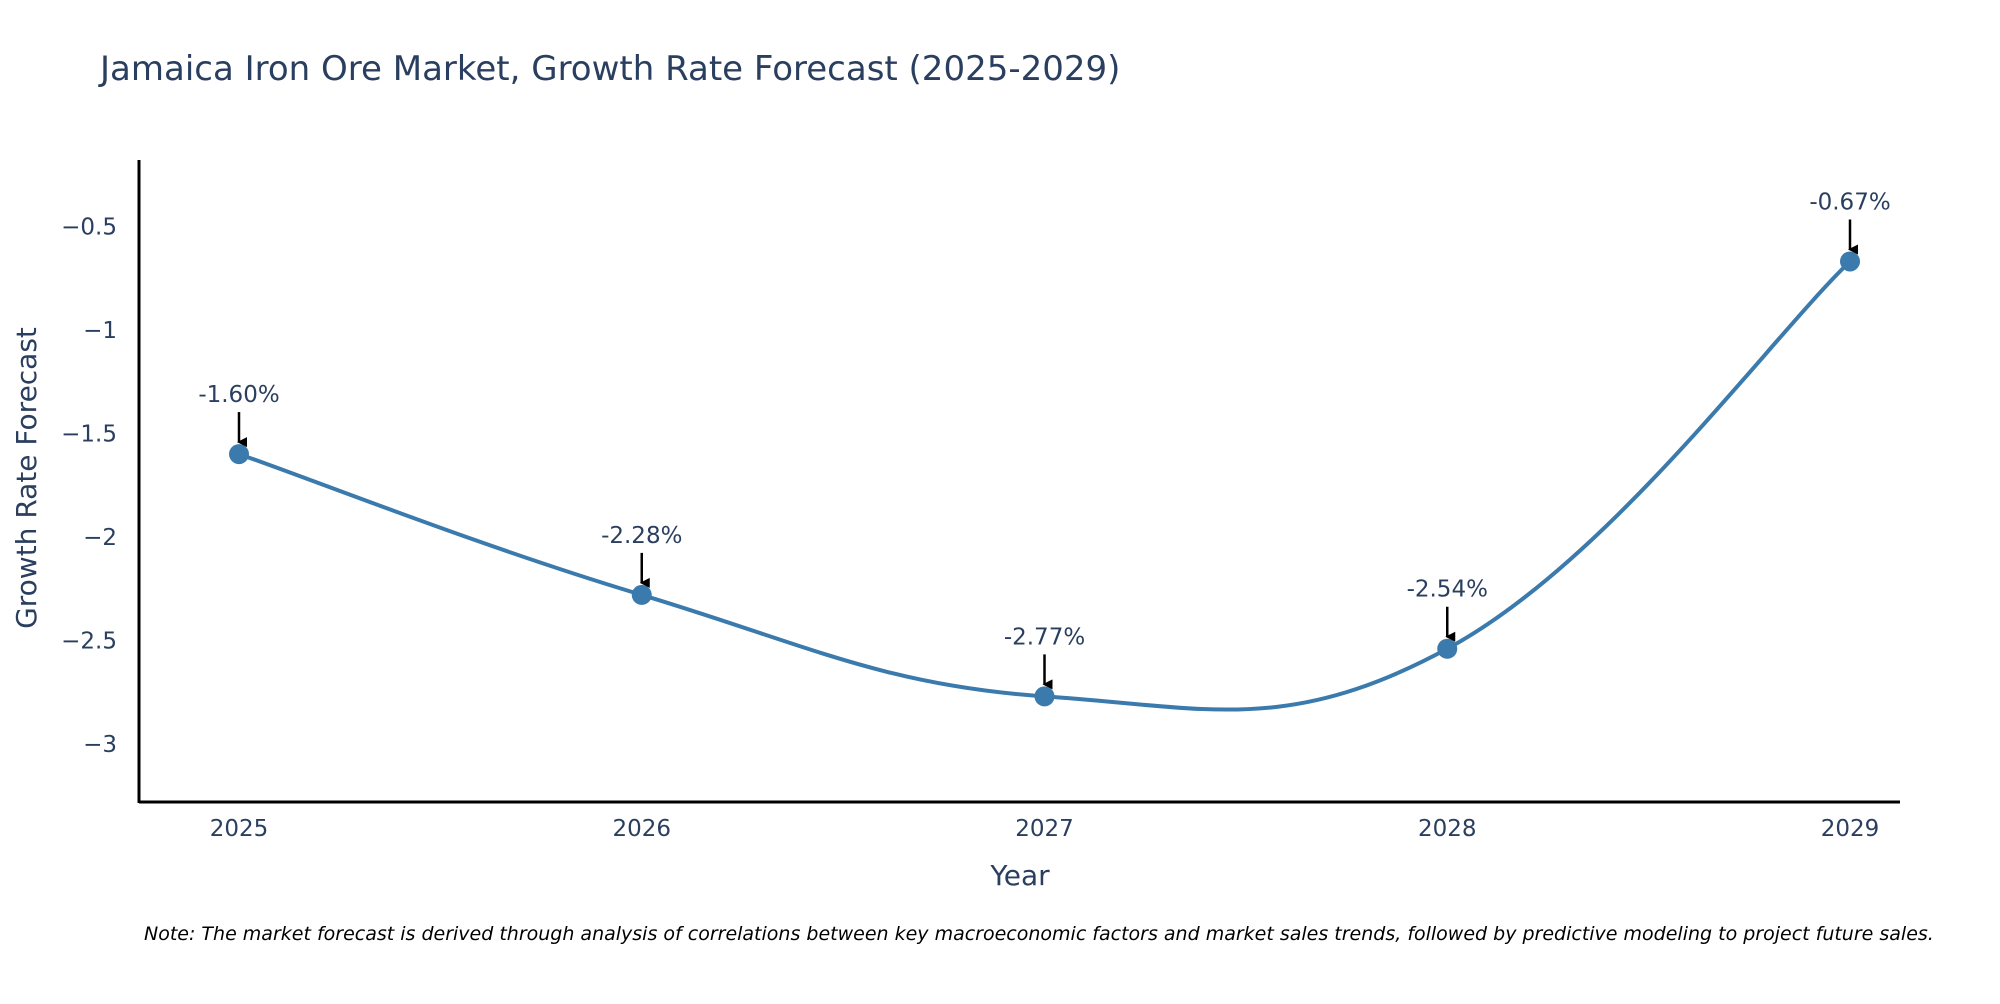 This screenshot has height=1004, width=2000. Describe the element at coordinates (100, 331) in the screenshot. I see `y-tick-label: −1` at that location.